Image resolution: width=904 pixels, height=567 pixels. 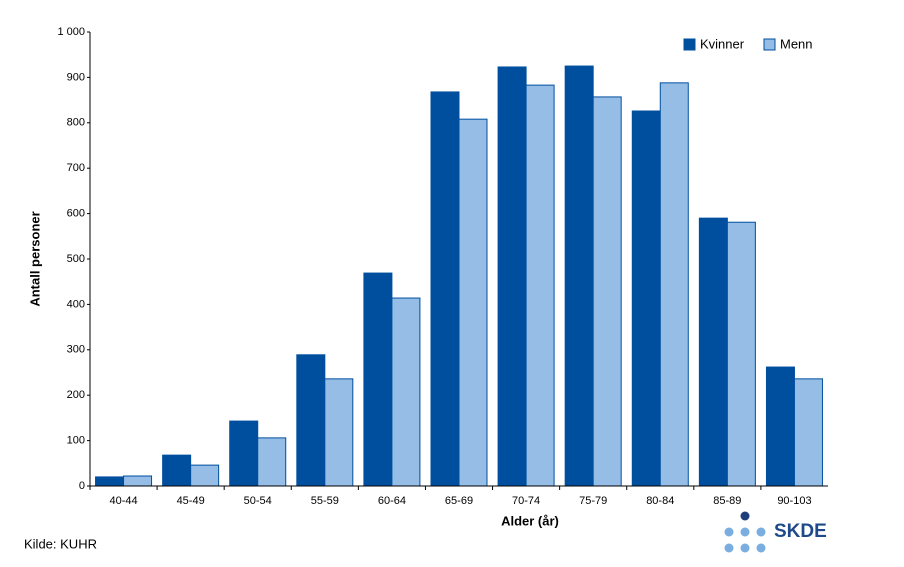 I want to click on x-tick-label: 70-74, so click(x=526, y=501).